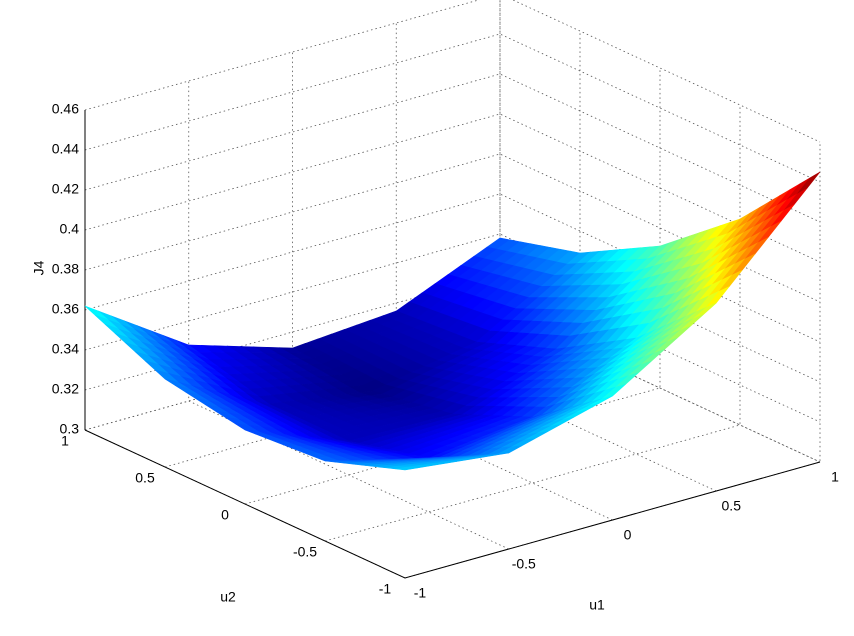 The height and width of the screenshot is (636, 854). I want to click on y-tick-label: -1, so click(385, 589).